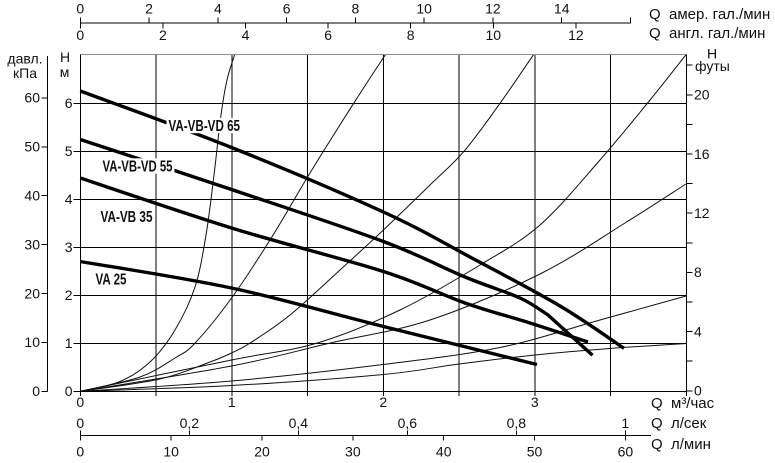 Image resolution: width=775 pixels, height=463 pixels. Describe the element at coordinates (562, 9) in the screenshot. I see `svg-text: 14` at that location.